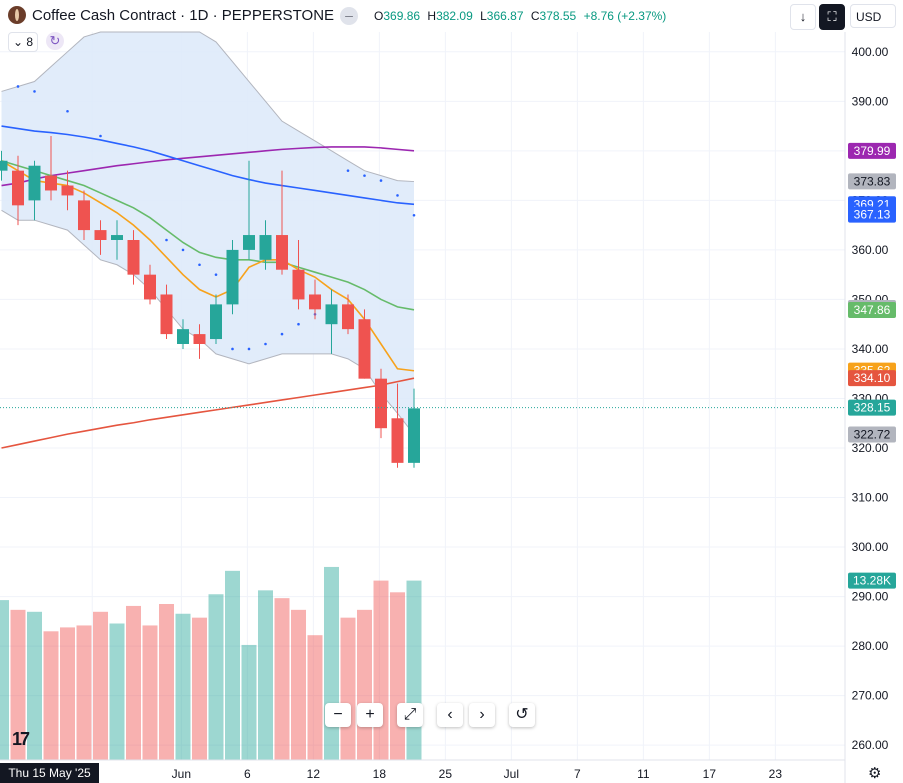 This screenshot has width=903, height=783. What do you see at coordinates (483, 16) in the screenshot?
I see `low-label: L` at bounding box center [483, 16].